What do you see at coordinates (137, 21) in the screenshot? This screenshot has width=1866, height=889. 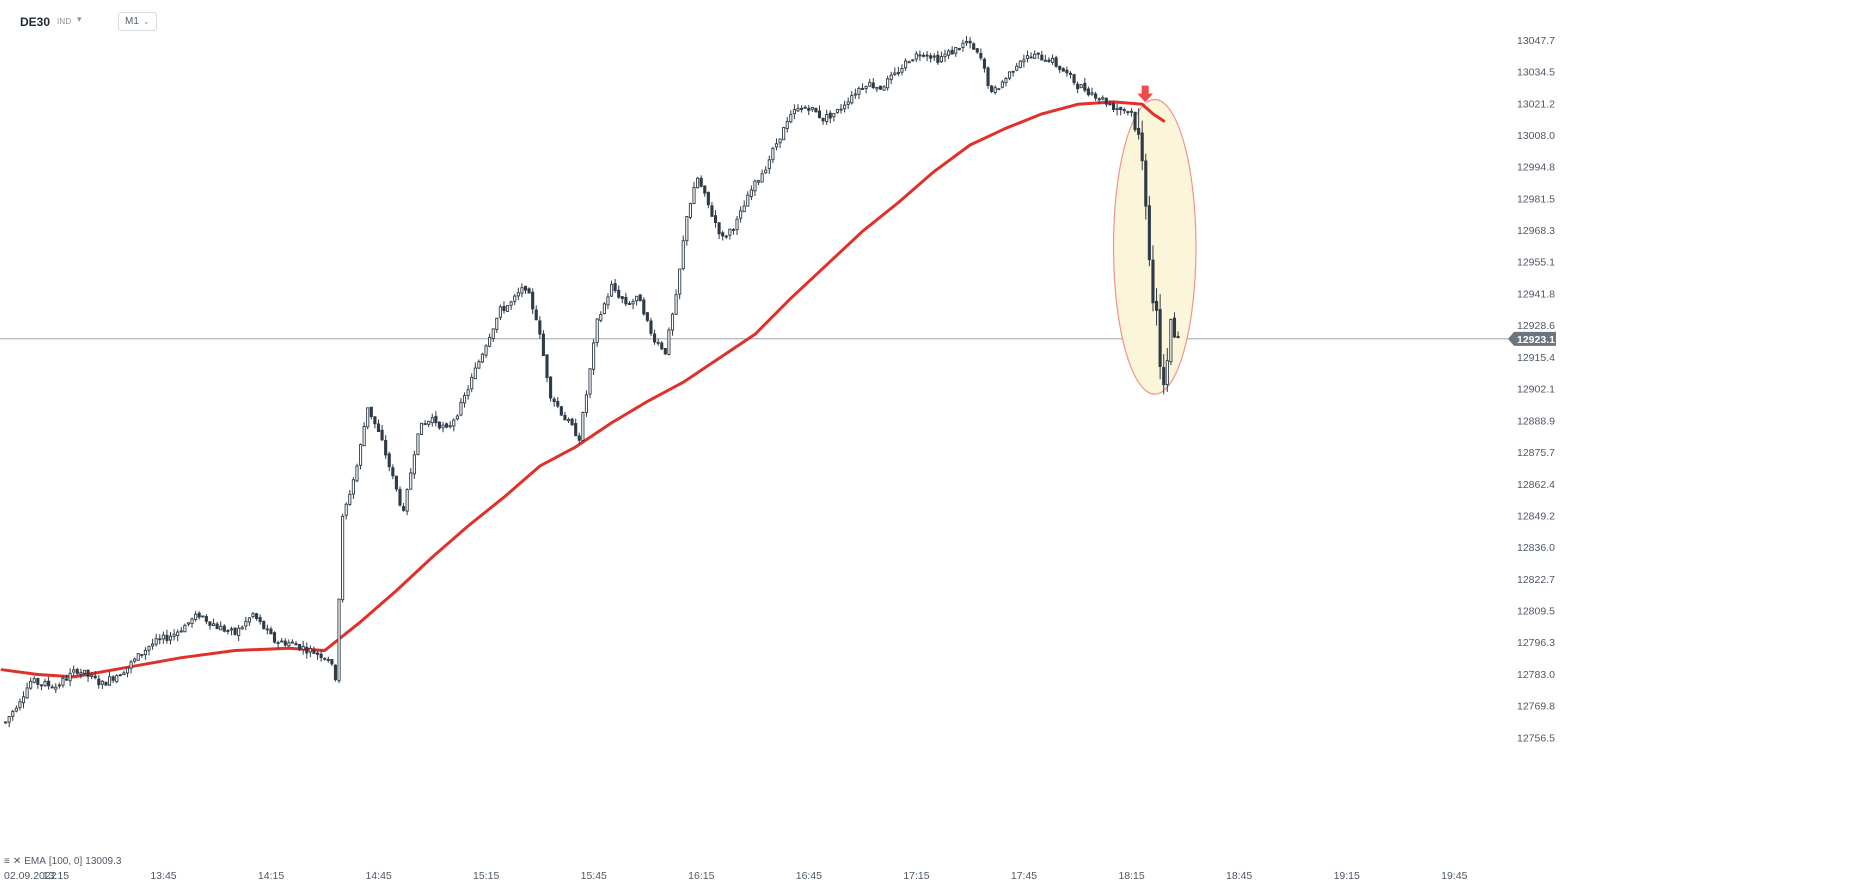 I see `timeframe-selector: M1 ⌄` at bounding box center [137, 21].